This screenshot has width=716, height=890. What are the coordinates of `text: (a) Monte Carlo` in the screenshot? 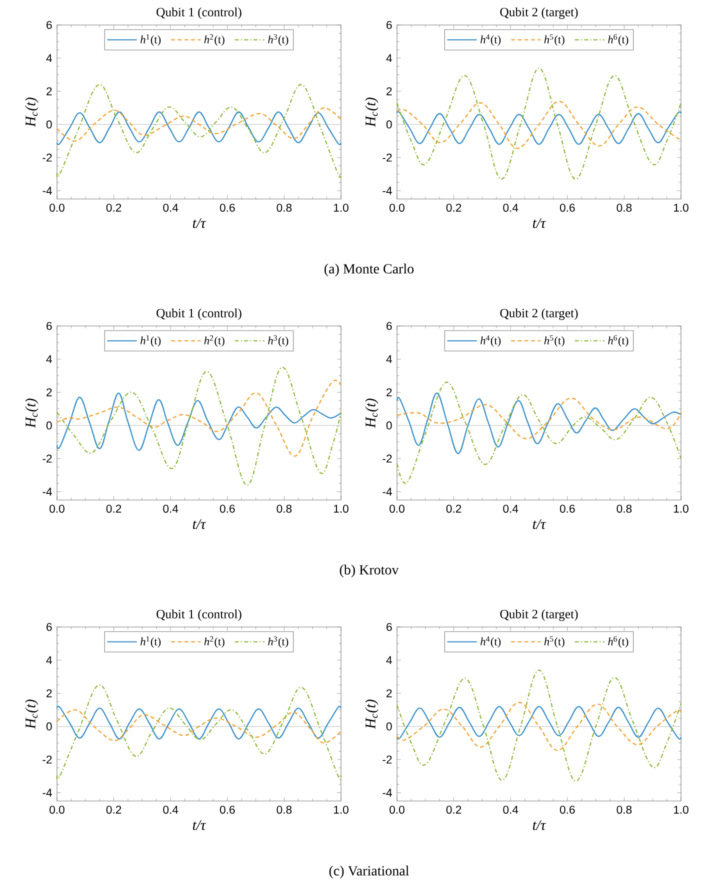 It's located at (369, 270).